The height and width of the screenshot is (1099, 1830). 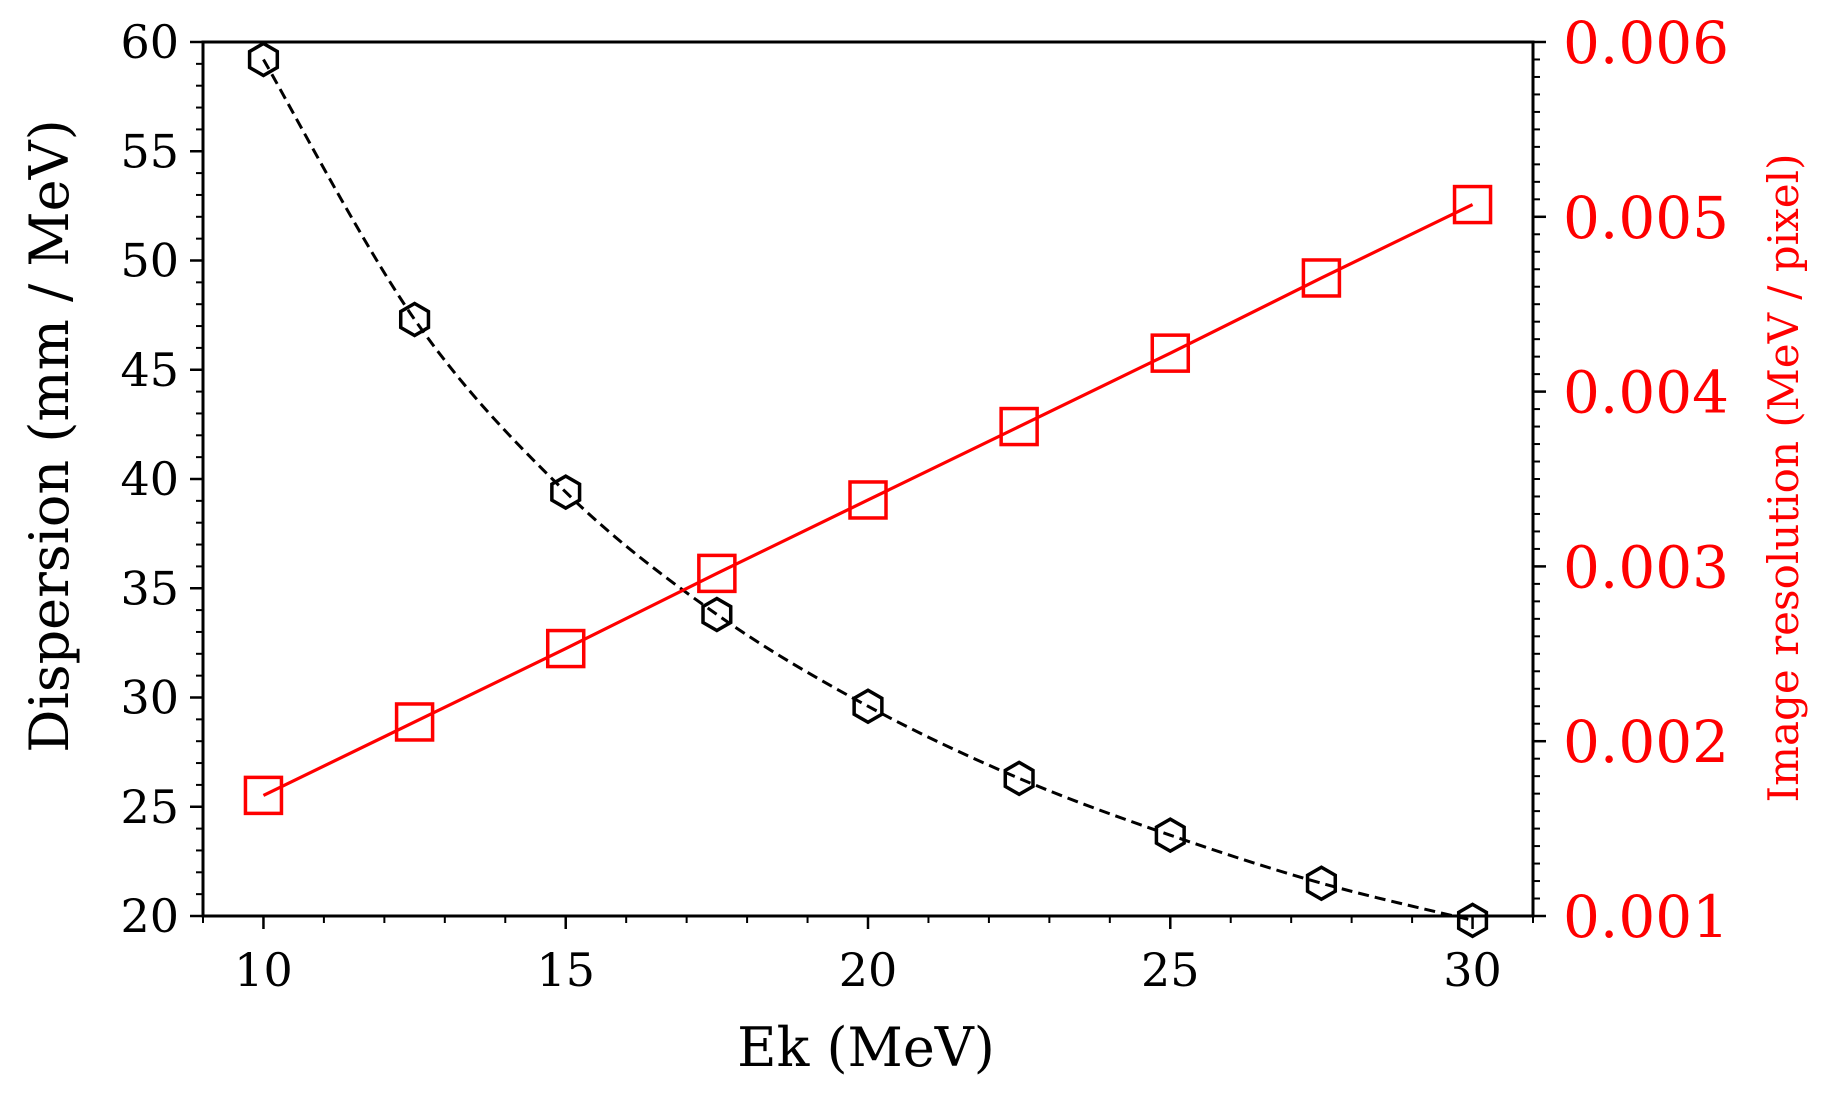 What do you see at coordinates (1646, 567) in the screenshot?
I see `y-right-tick-label: 0.003` at bounding box center [1646, 567].